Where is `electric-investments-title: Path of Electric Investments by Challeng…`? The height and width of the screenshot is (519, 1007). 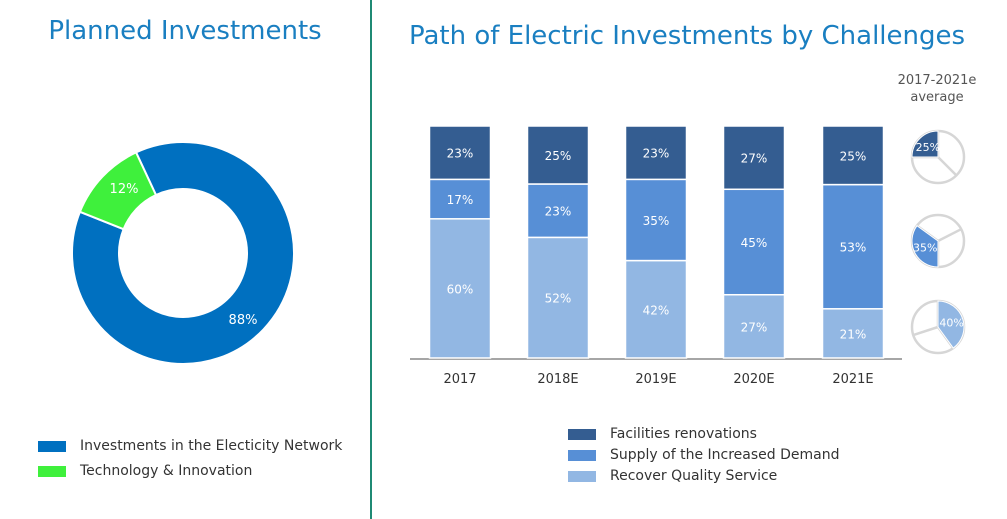
electric-investments-title: Path of Electric Investments by Challeng… is located at coordinates (687, 36).